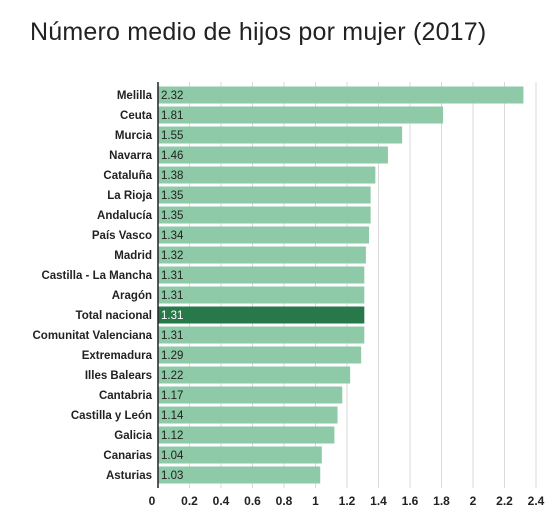  I want to click on value-label-extremadura: 1.29, so click(172, 356).